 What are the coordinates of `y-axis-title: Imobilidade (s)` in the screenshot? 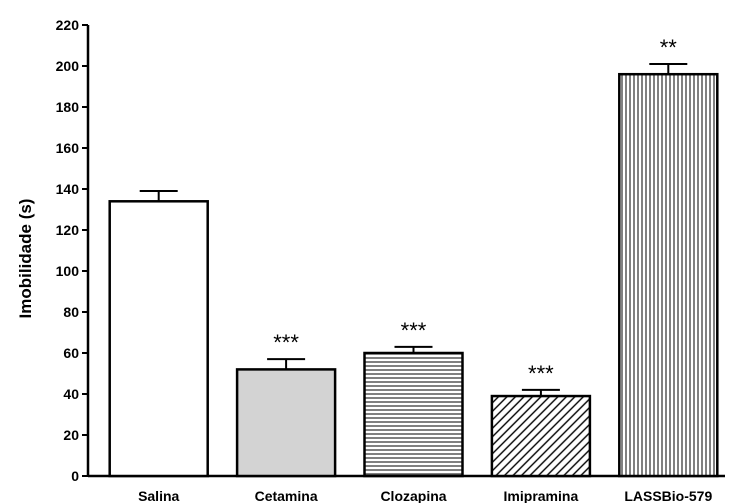 It's located at (25, 259).